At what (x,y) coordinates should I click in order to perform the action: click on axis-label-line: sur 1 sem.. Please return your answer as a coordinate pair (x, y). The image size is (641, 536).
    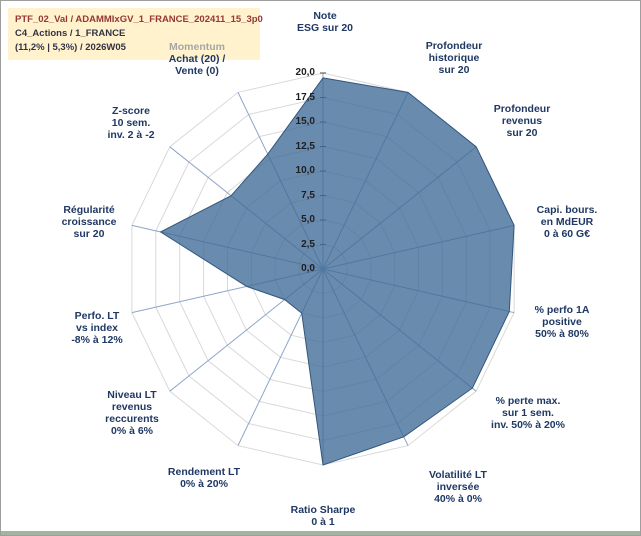
    Looking at the image, I should click on (528, 413).